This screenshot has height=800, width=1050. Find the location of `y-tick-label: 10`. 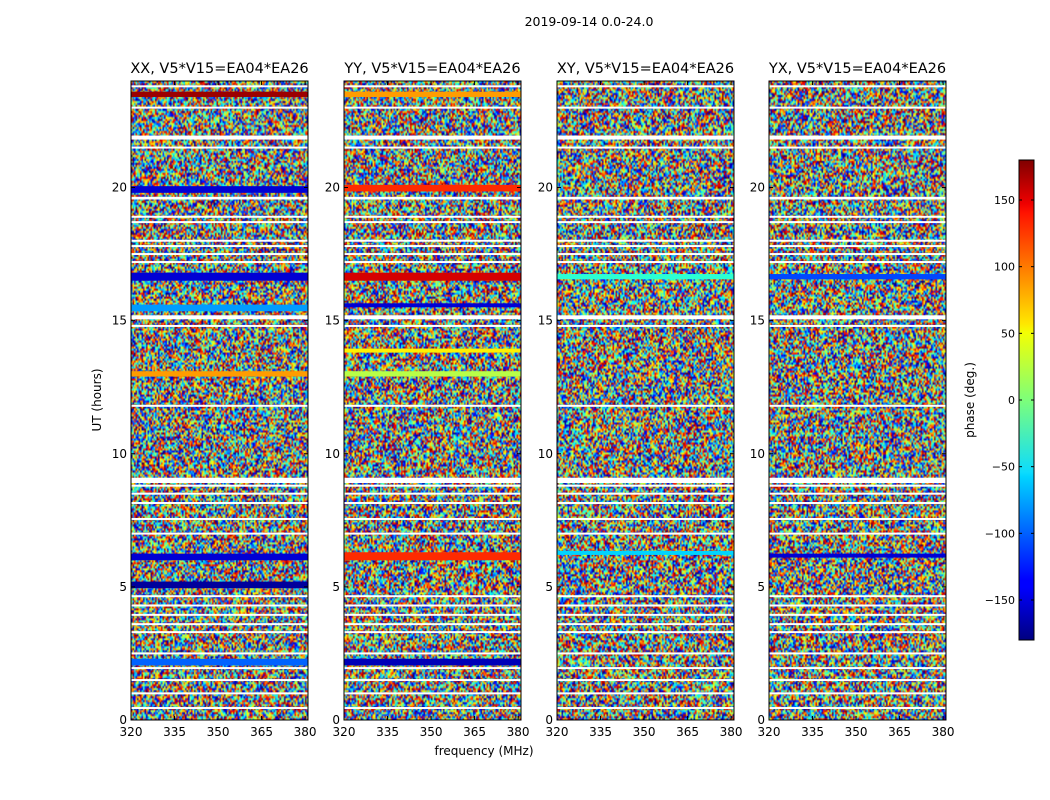

y-tick-label: 10 is located at coordinates (119, 454).